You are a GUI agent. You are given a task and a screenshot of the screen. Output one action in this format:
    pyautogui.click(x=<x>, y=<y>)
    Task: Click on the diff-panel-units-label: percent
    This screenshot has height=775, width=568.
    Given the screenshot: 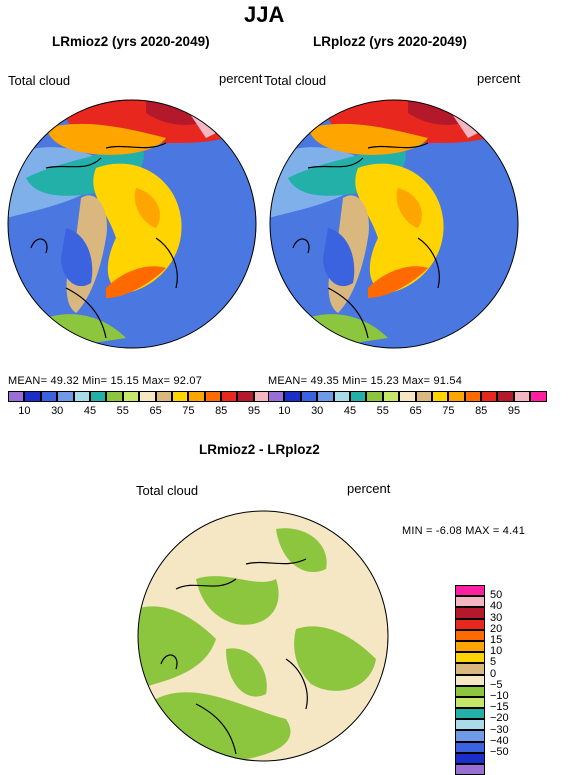 What is the action you would take?
    pyautogui.click(x=369, y=488)
    